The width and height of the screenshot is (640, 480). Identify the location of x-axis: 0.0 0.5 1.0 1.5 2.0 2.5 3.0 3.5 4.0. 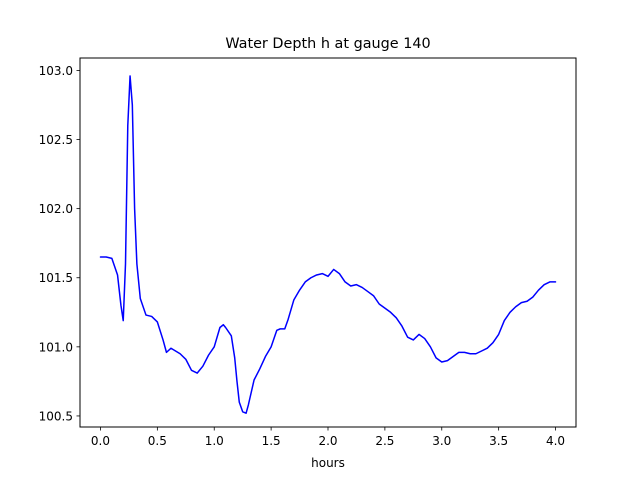
(328, 437).